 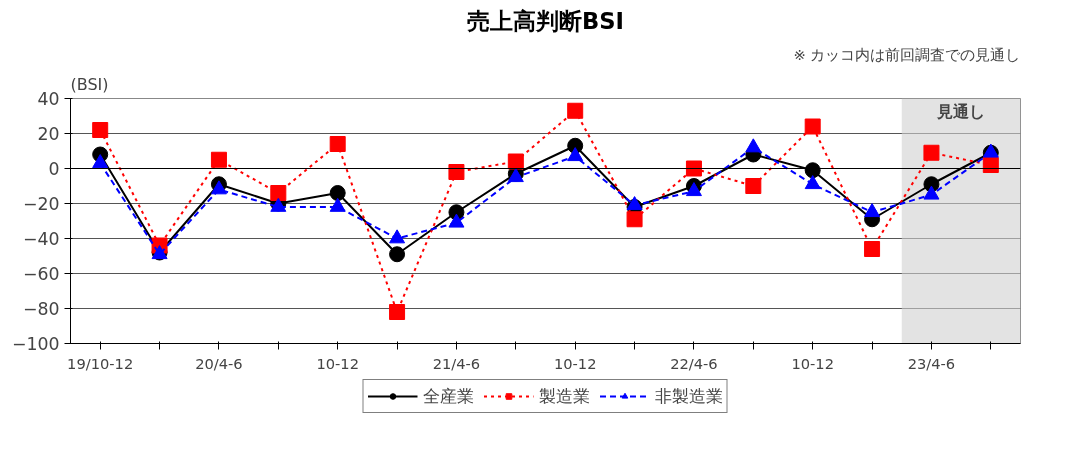 What do you see at coordinates (41, 274) in the screenshot?
I see `y-tick-label: −60` at bounding box center [41, 274].